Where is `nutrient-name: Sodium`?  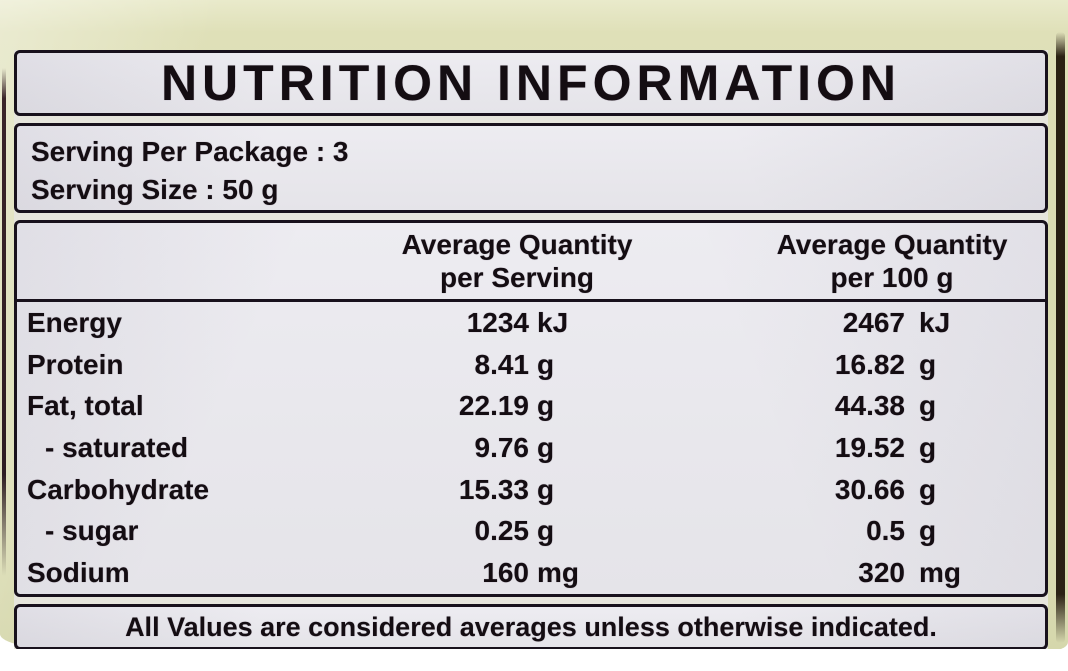
nutrient-name: Sodium is located at coordinates (78, 573).